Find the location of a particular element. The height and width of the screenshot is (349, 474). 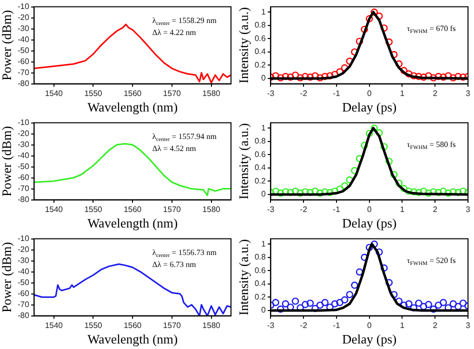

x-tick-label: 1540 is located at coordinates (54, 325).